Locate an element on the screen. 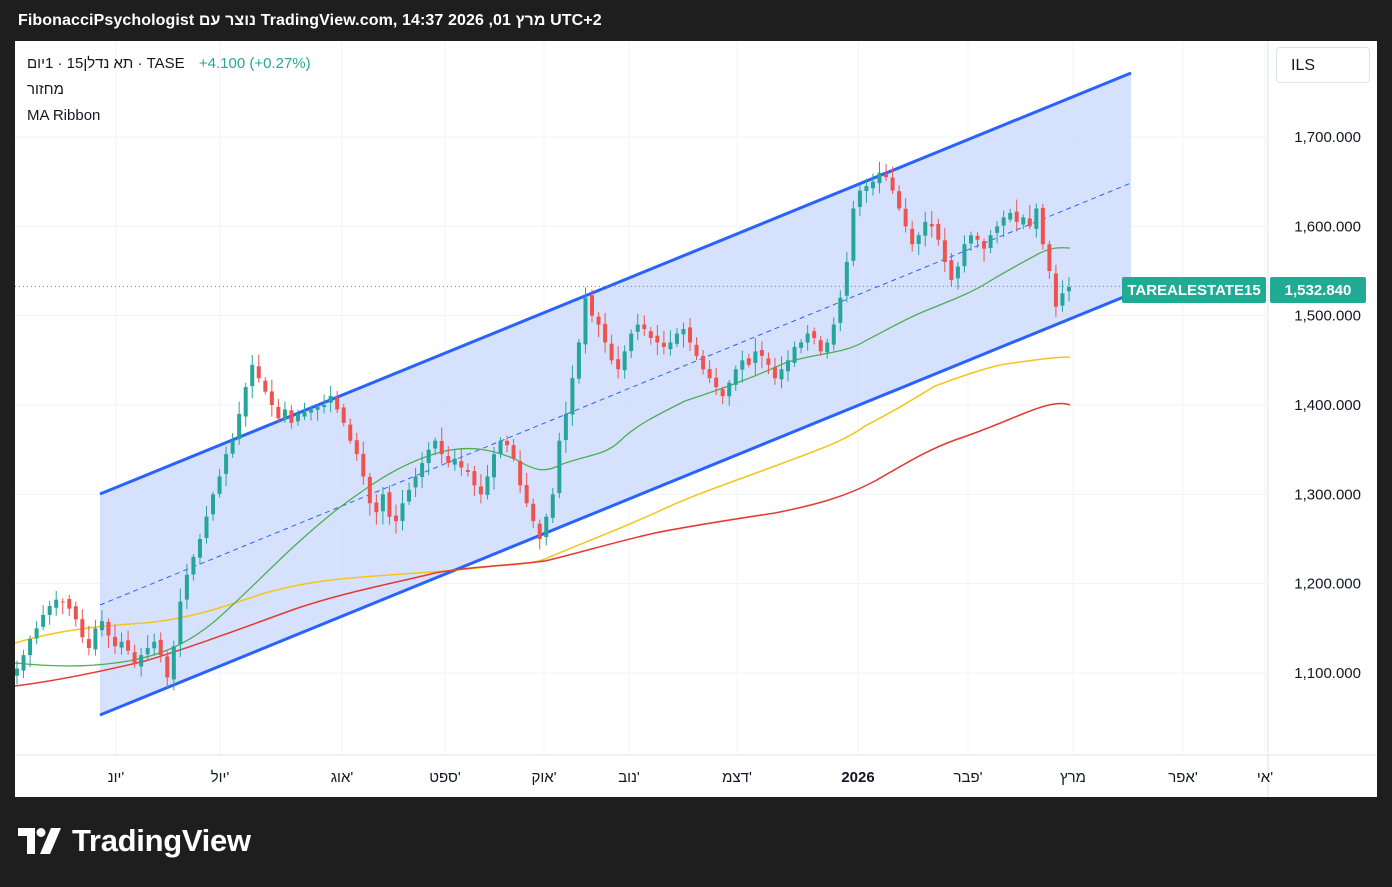  tradingview-logo-icon is located at coordinates (39, 841).